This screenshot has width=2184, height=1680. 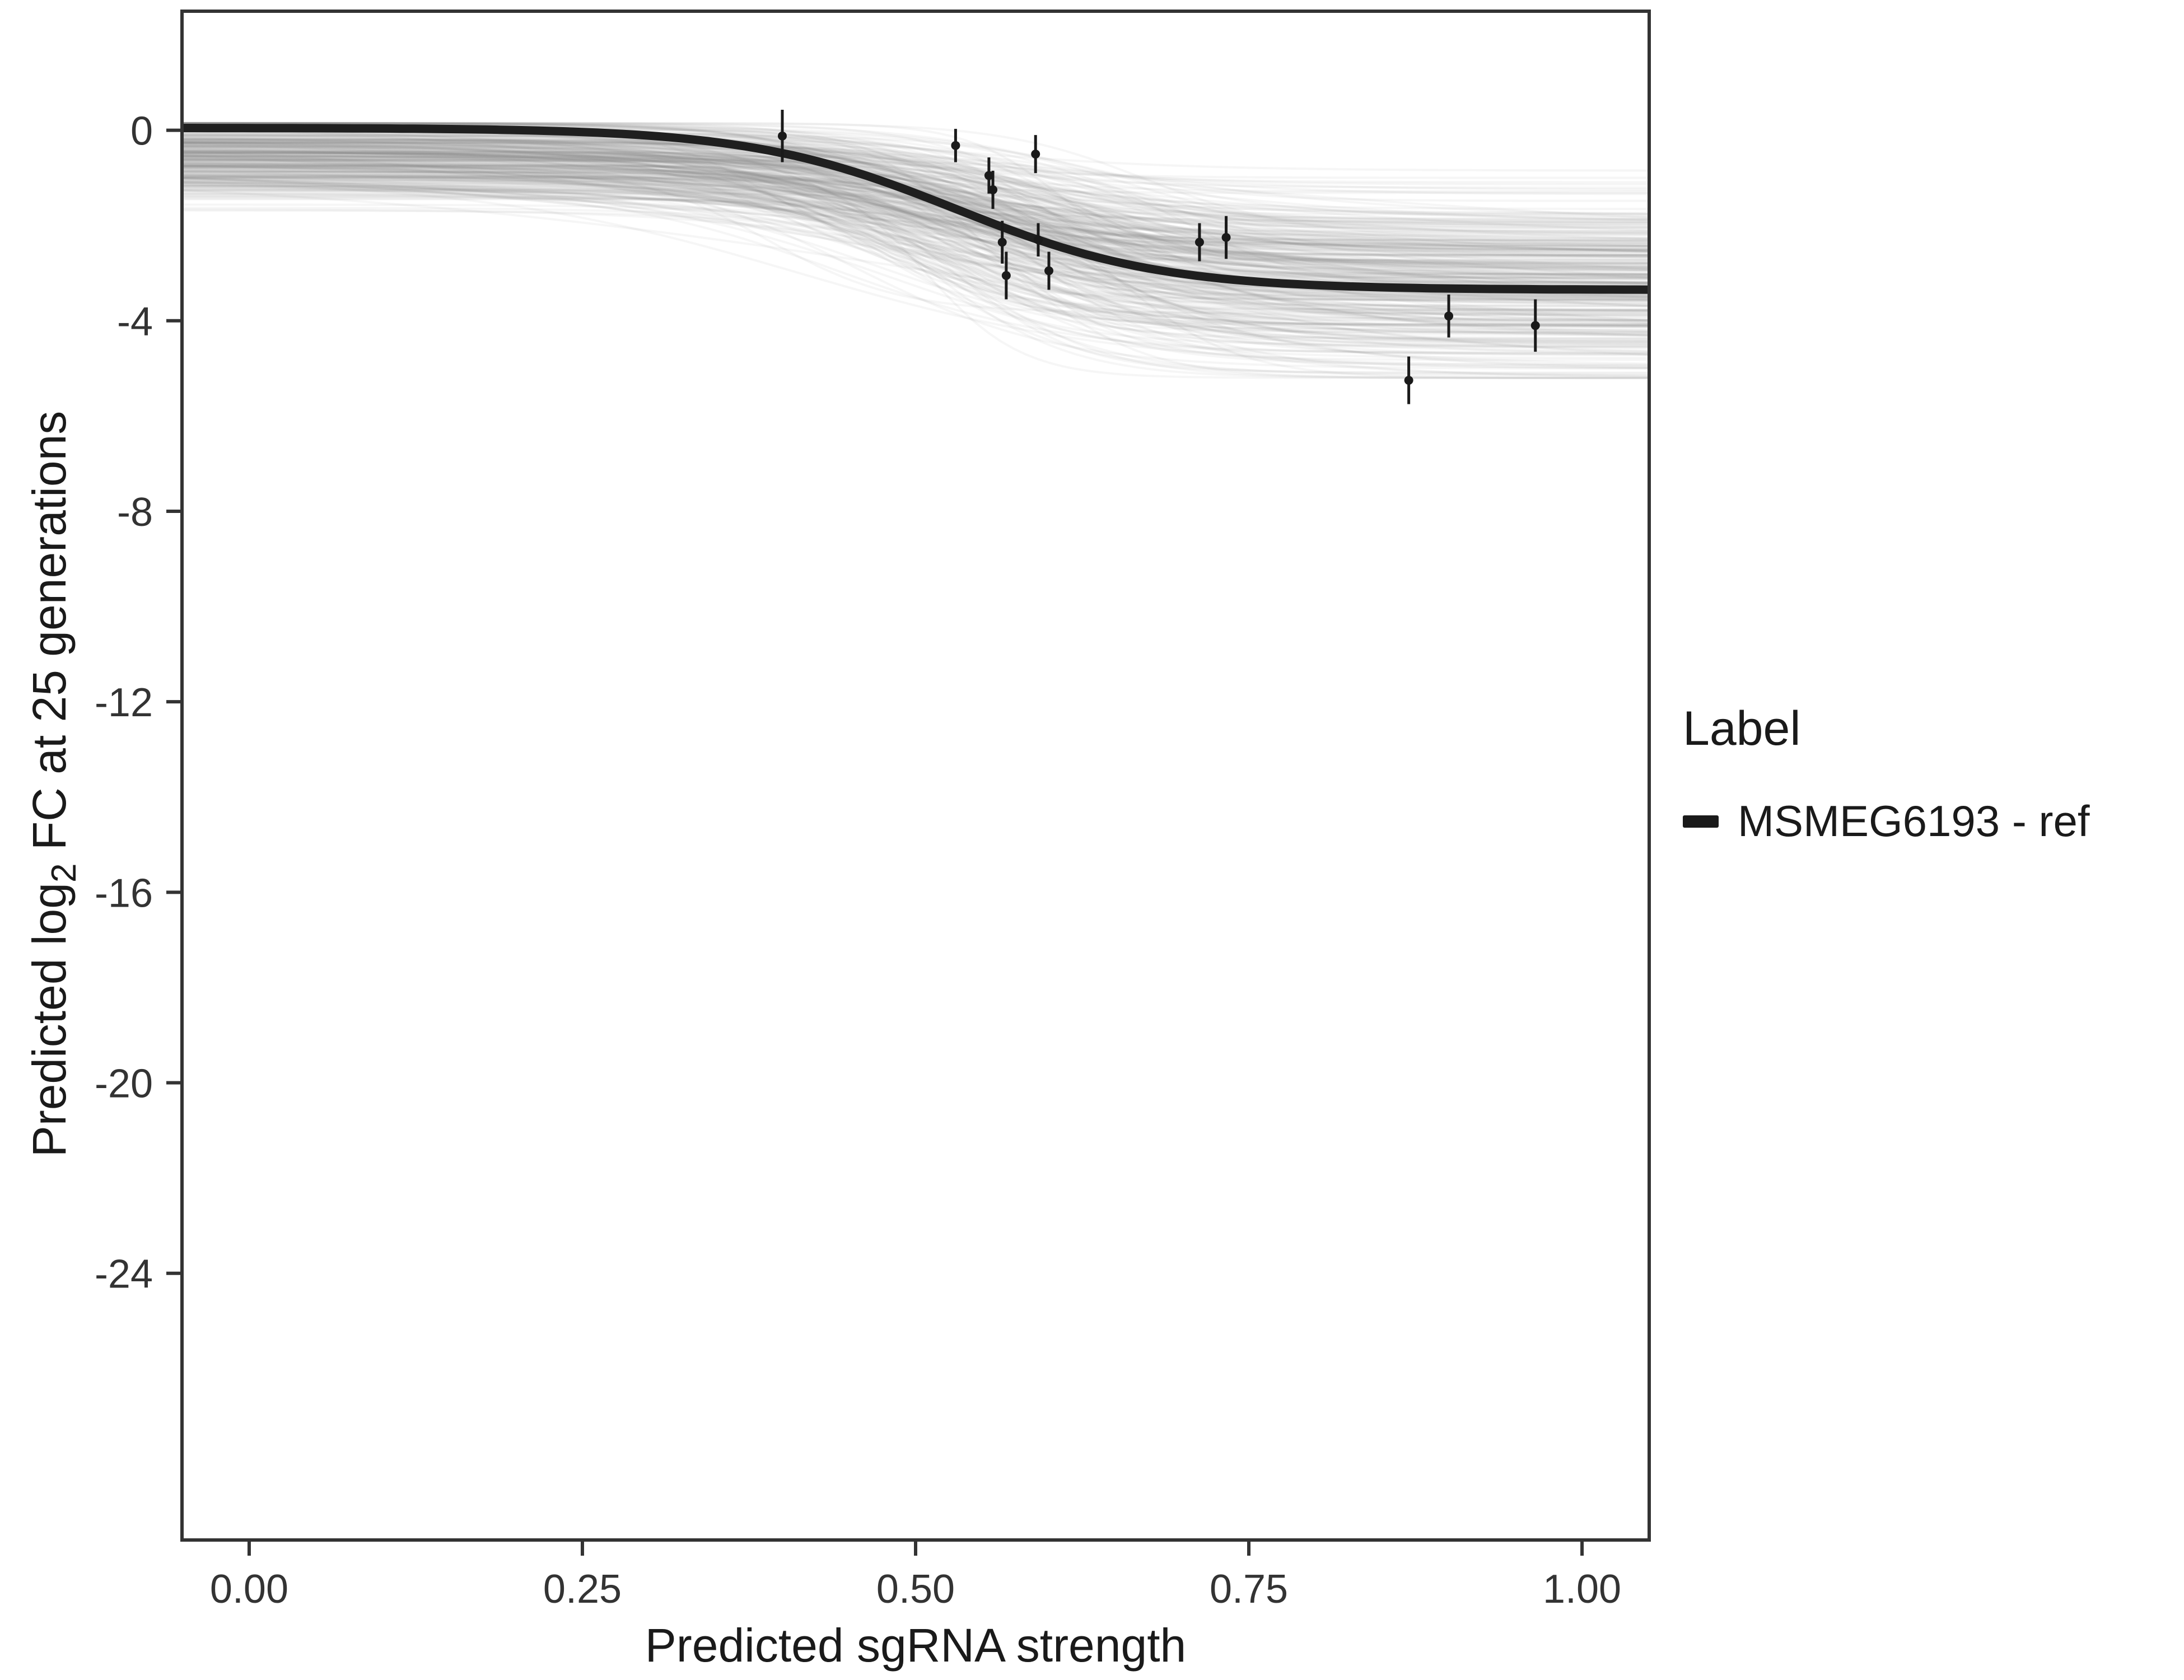 What do you see at coordinates (916, 1646) in the screenshot?
I see `x-axis-title: Predicted sgRNA strength` at bounding box center [916, 1646].